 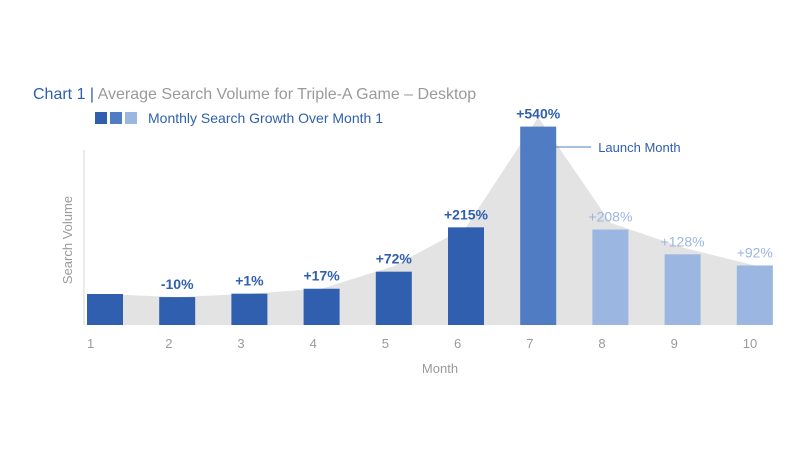 I want to click on data-label-month-10: +92%, so click(x=755, y=252).